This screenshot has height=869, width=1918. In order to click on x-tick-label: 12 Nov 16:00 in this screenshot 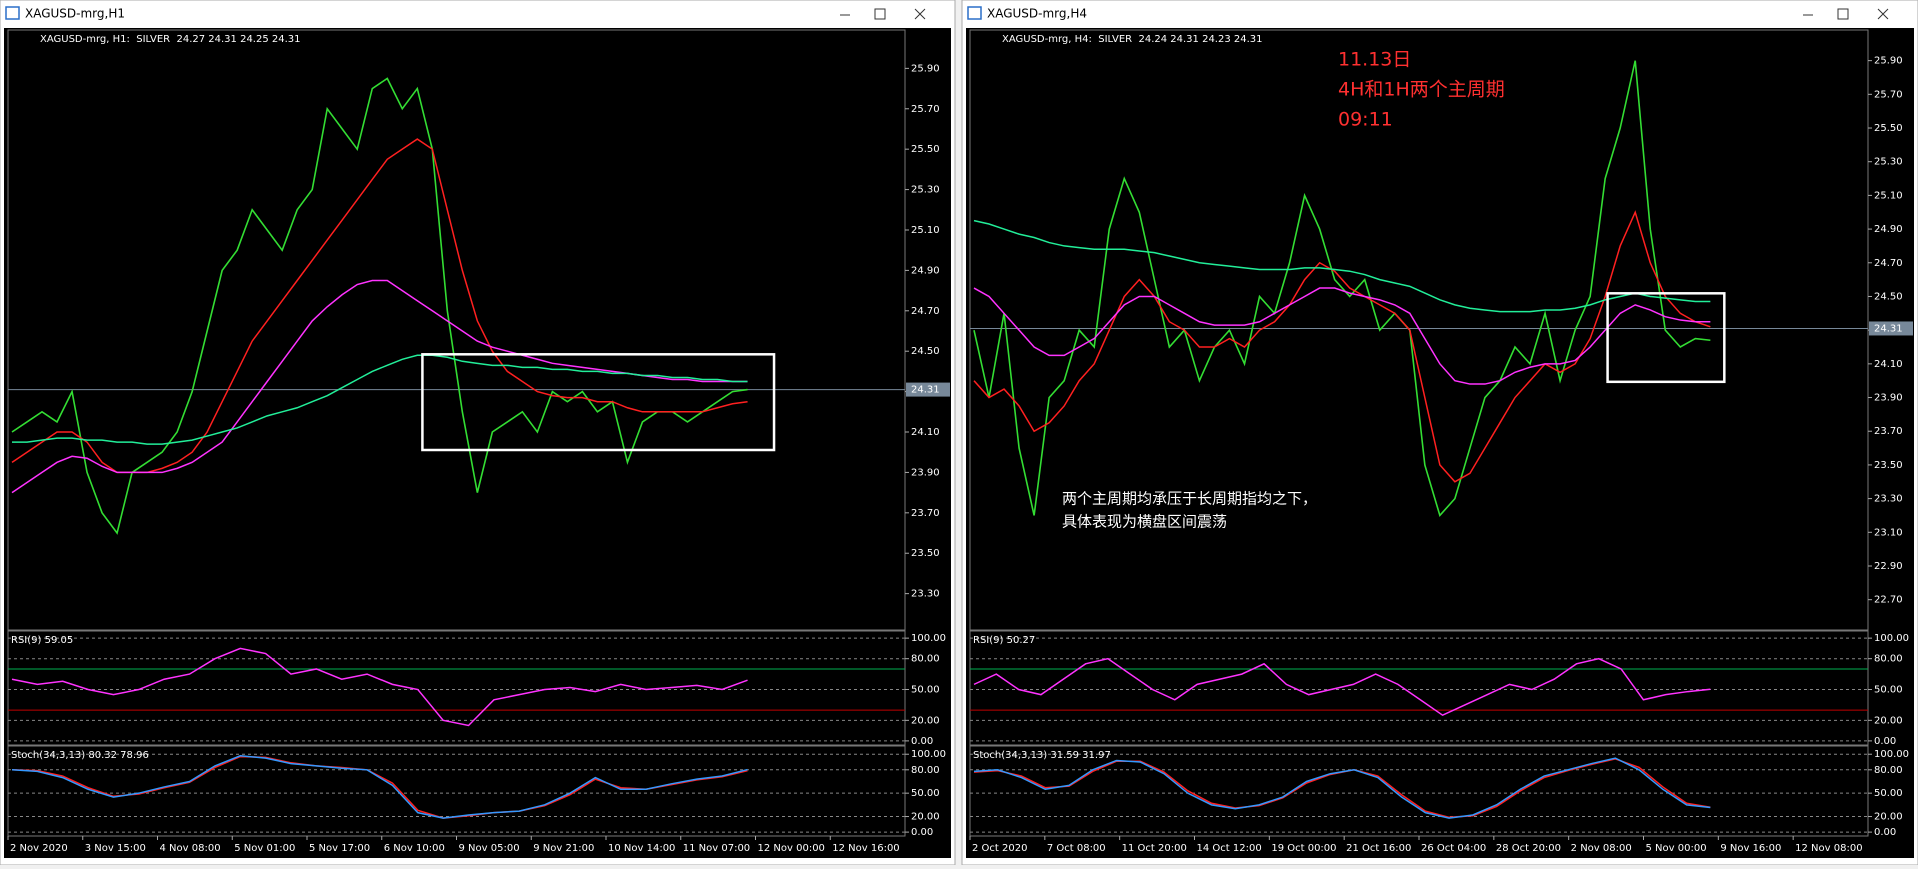, I will do `click(865, 848)`.